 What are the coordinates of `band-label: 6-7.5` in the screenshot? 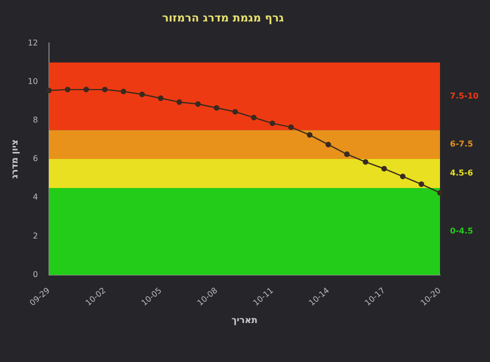 It's located at (462, 144).